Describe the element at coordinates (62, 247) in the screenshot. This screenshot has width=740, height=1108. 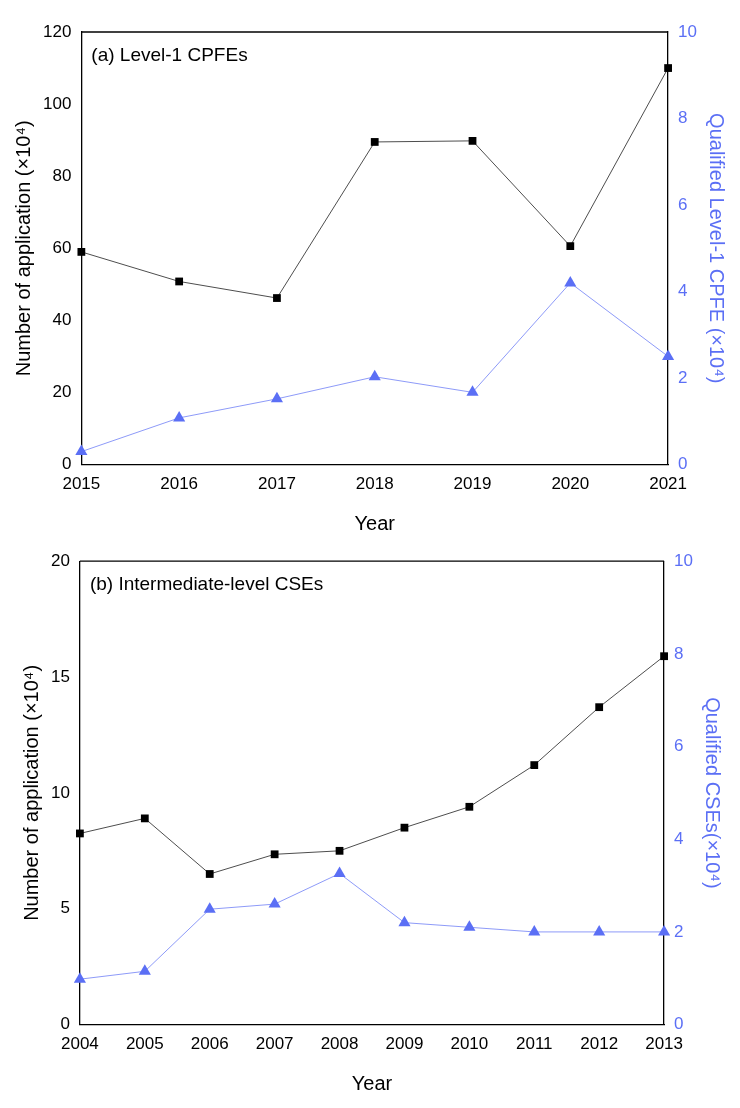
I see `y-tick-label: 60` at that location.